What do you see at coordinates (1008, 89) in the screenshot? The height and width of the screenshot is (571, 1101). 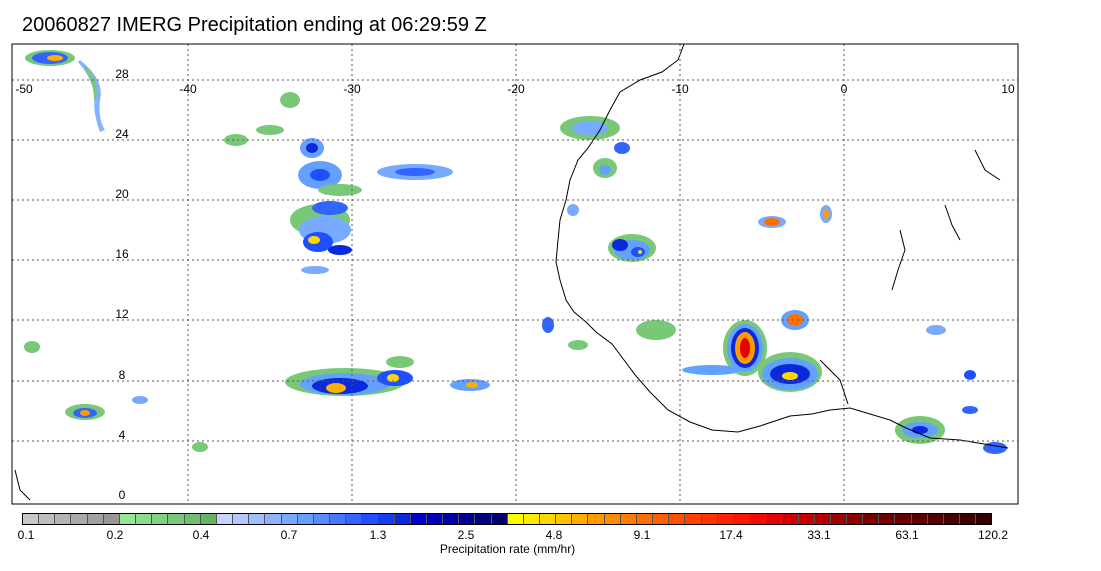 I see `lon-label: 10` at bounding box center [1008, 89].